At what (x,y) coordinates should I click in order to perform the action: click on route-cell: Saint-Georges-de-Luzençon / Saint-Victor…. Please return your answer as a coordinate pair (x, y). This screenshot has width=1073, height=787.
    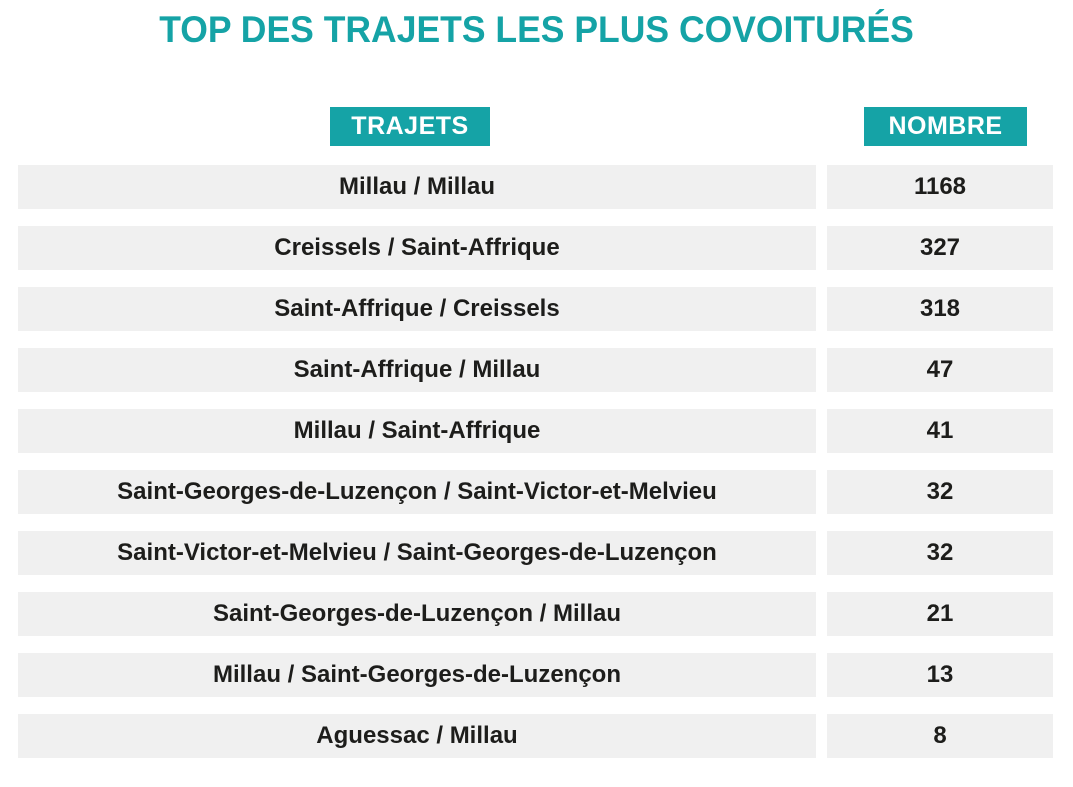
    Looking at the image, I should click on (417, 492).